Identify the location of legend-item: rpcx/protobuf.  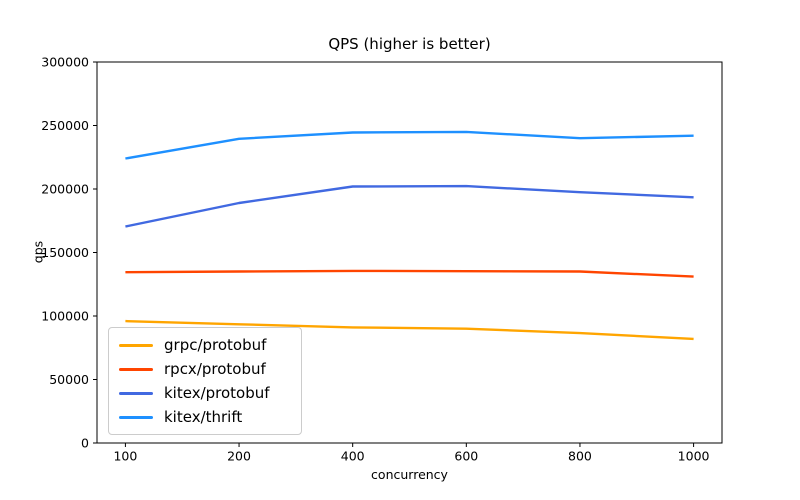
(205, 369).